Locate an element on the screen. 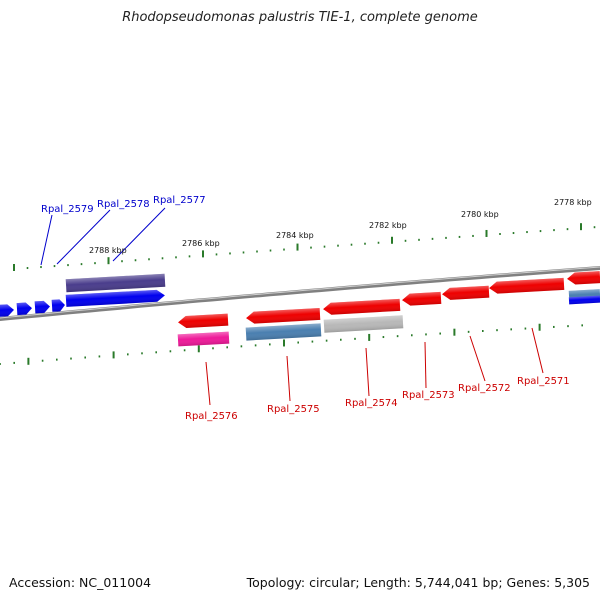 This screenshot has height=600, width=600. gene-cog-pink-shade is located at coordinates (203, 339).